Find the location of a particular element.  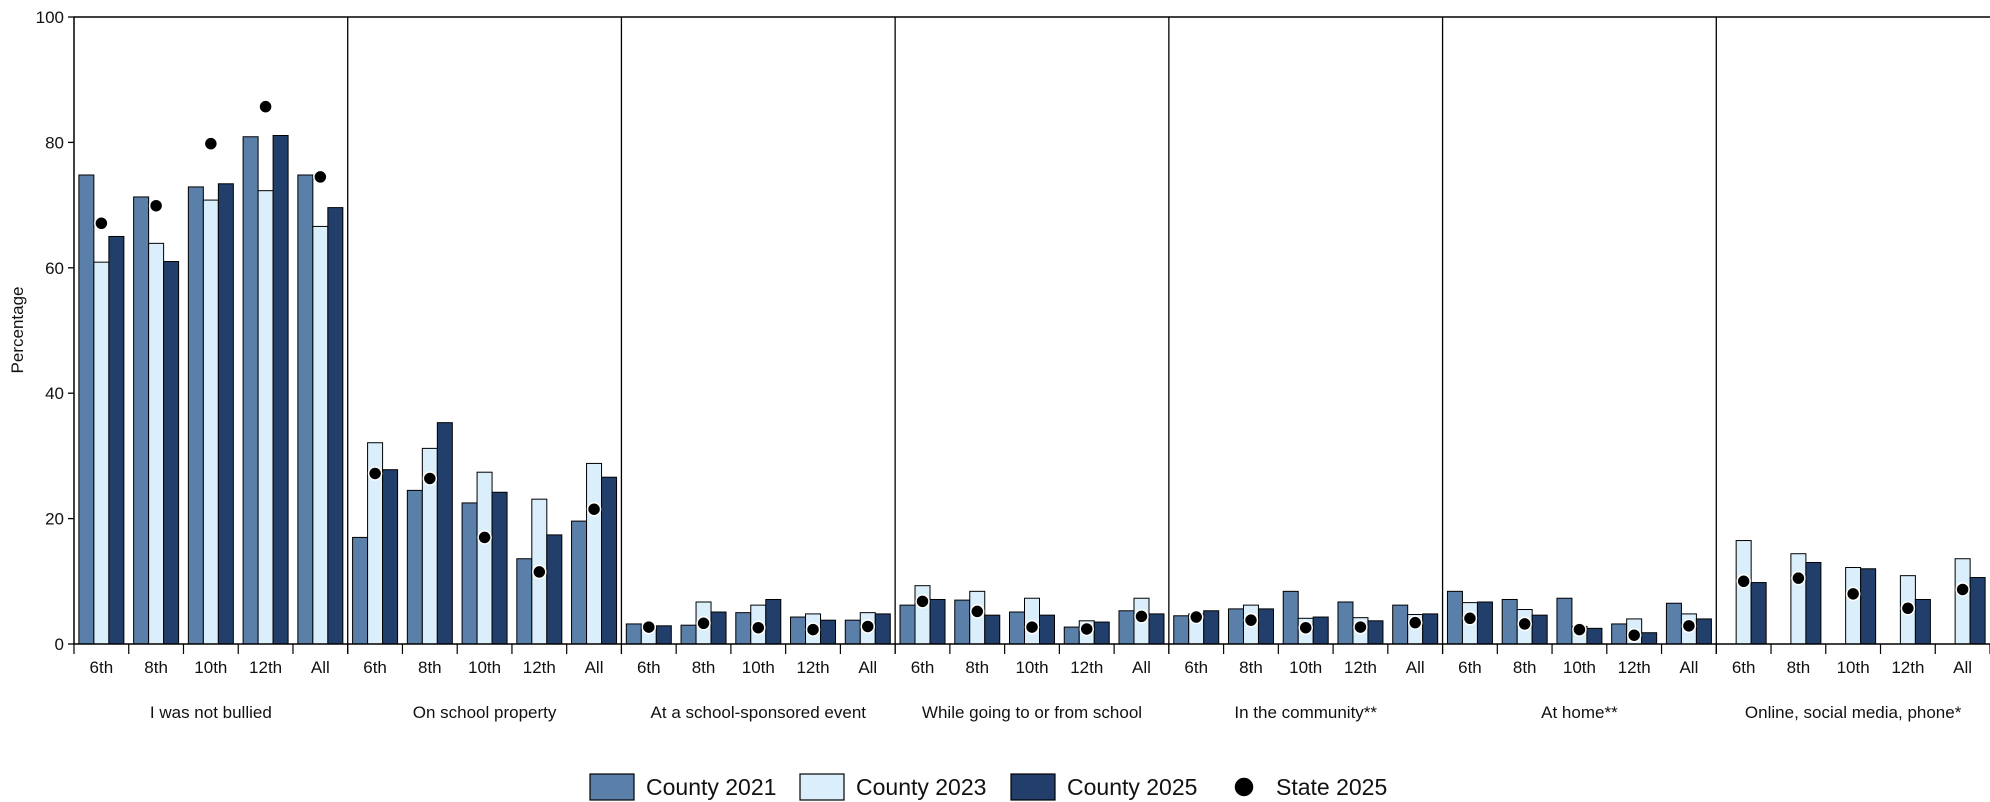

y-tick-label: 0 is located at coordinates (59, 644).